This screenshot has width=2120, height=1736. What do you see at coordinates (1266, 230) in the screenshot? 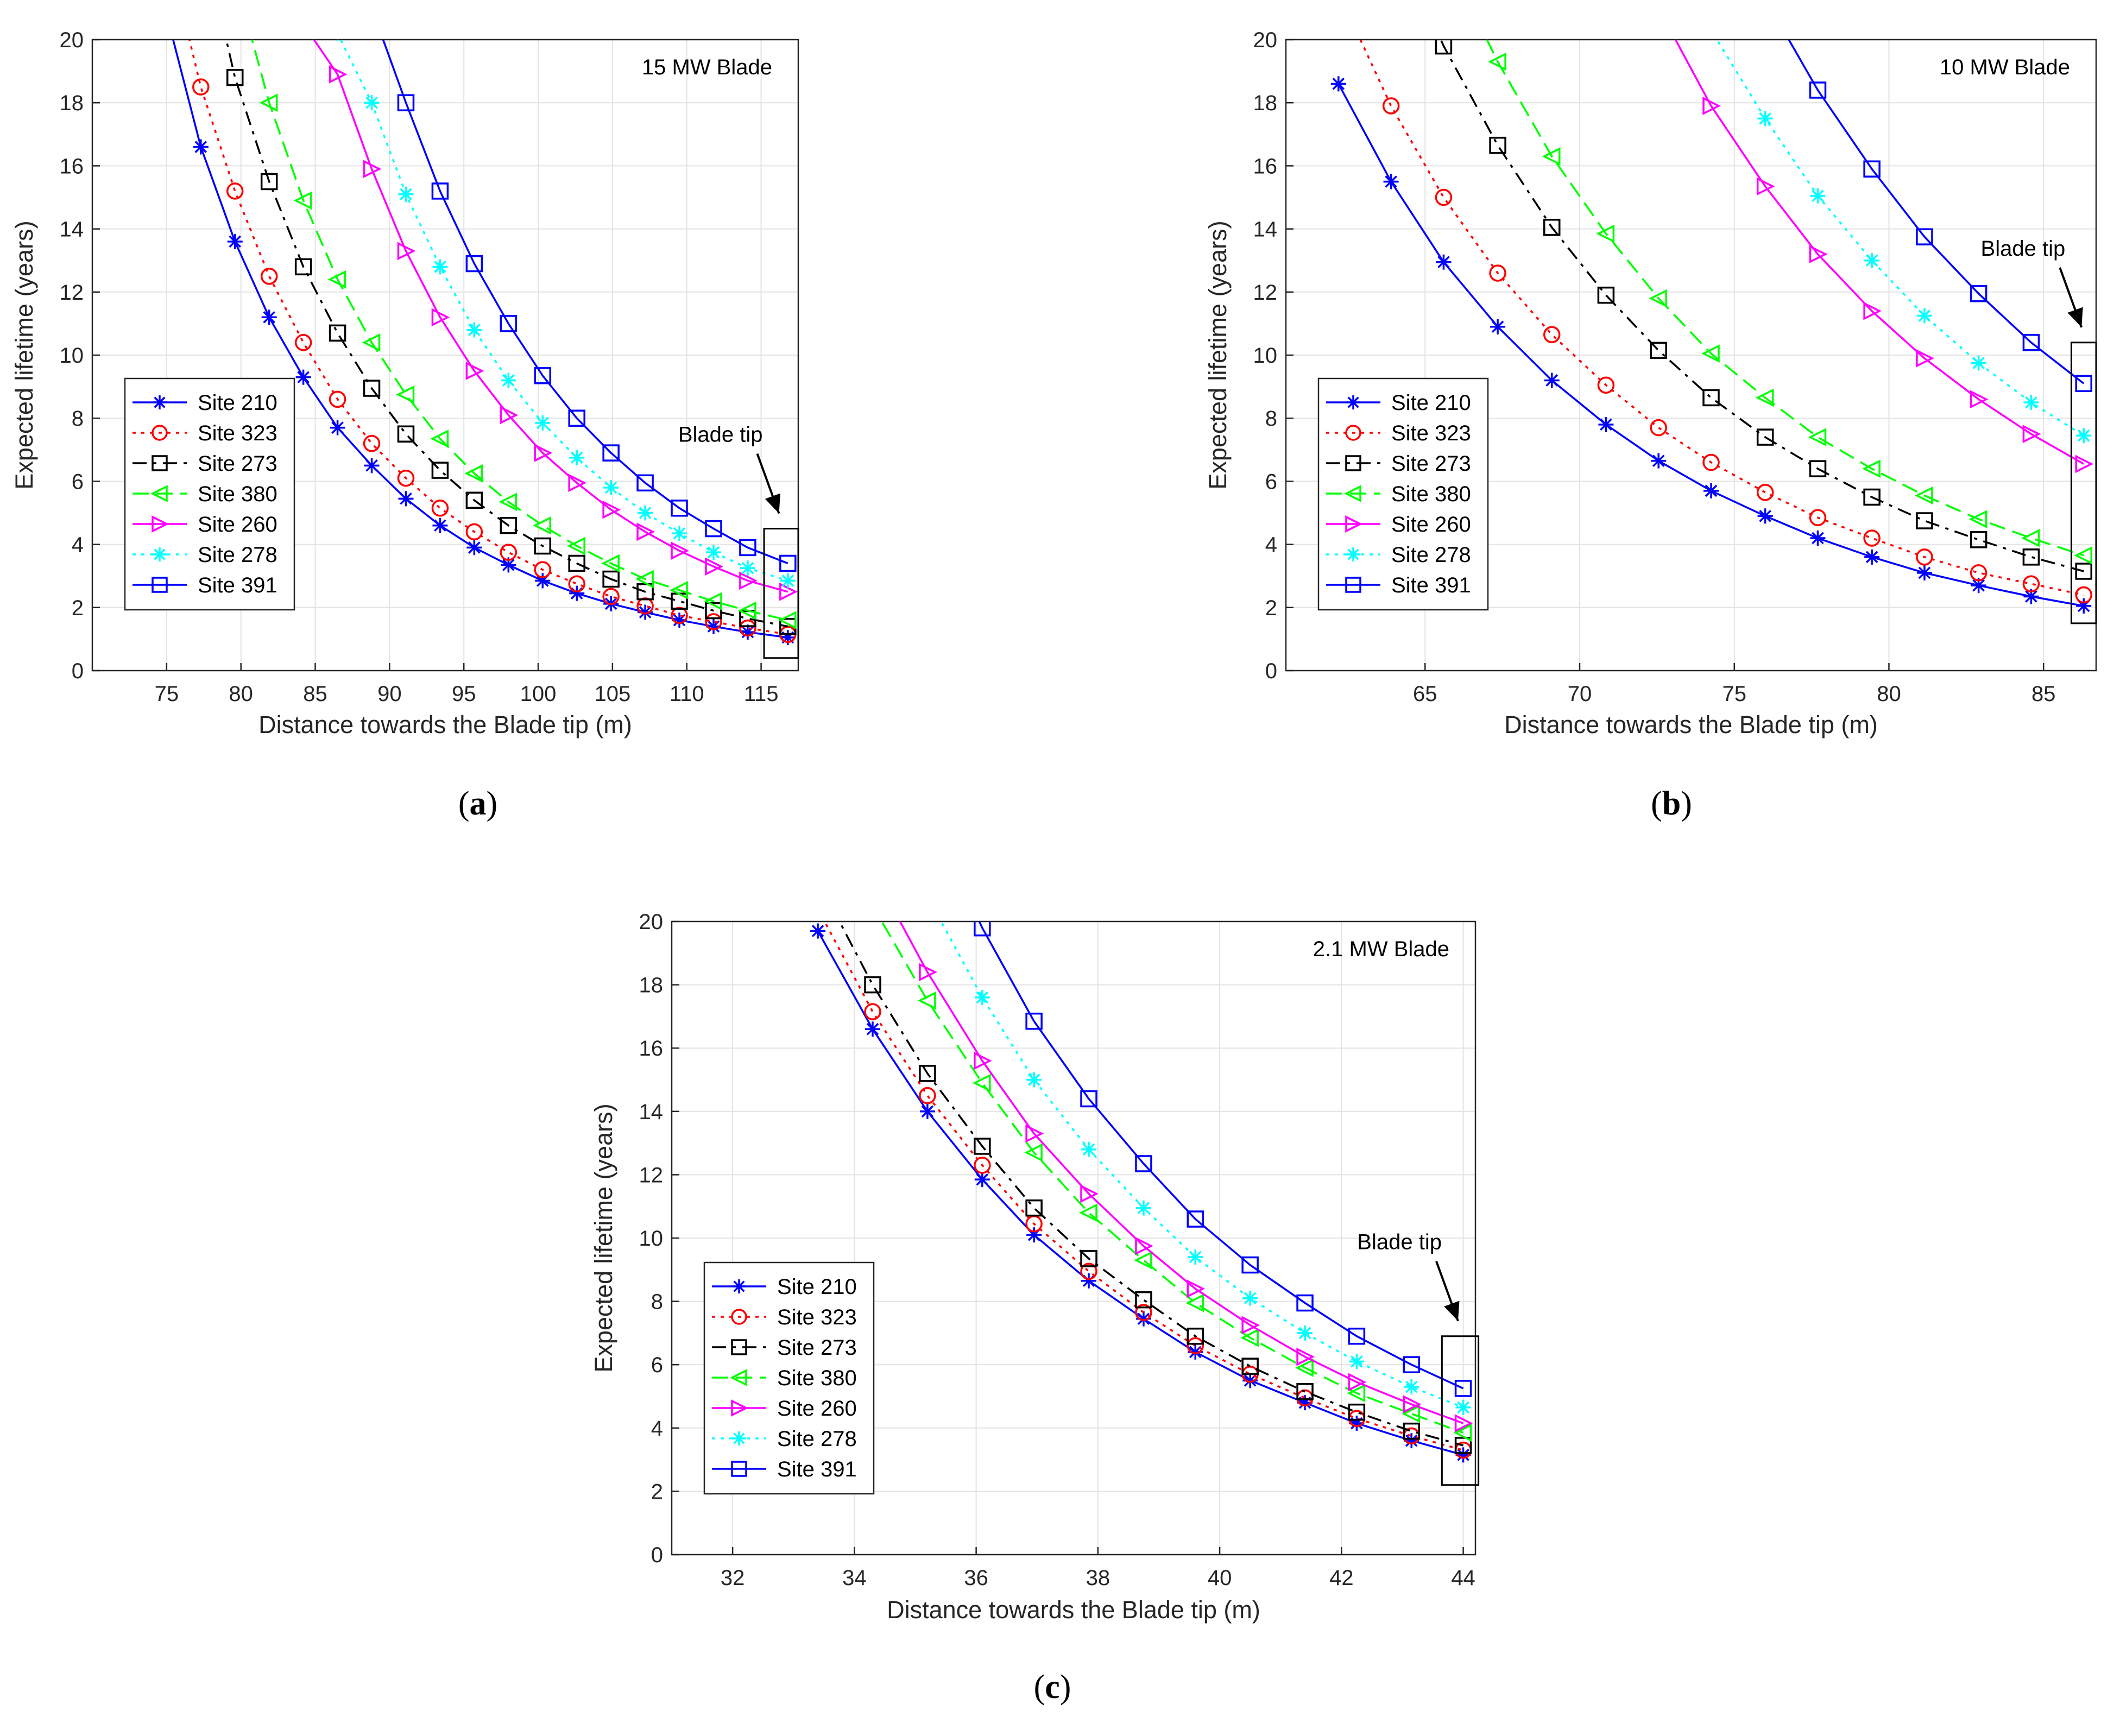
I see `y-tick-label: 14` at bounding box center [1266, 230].